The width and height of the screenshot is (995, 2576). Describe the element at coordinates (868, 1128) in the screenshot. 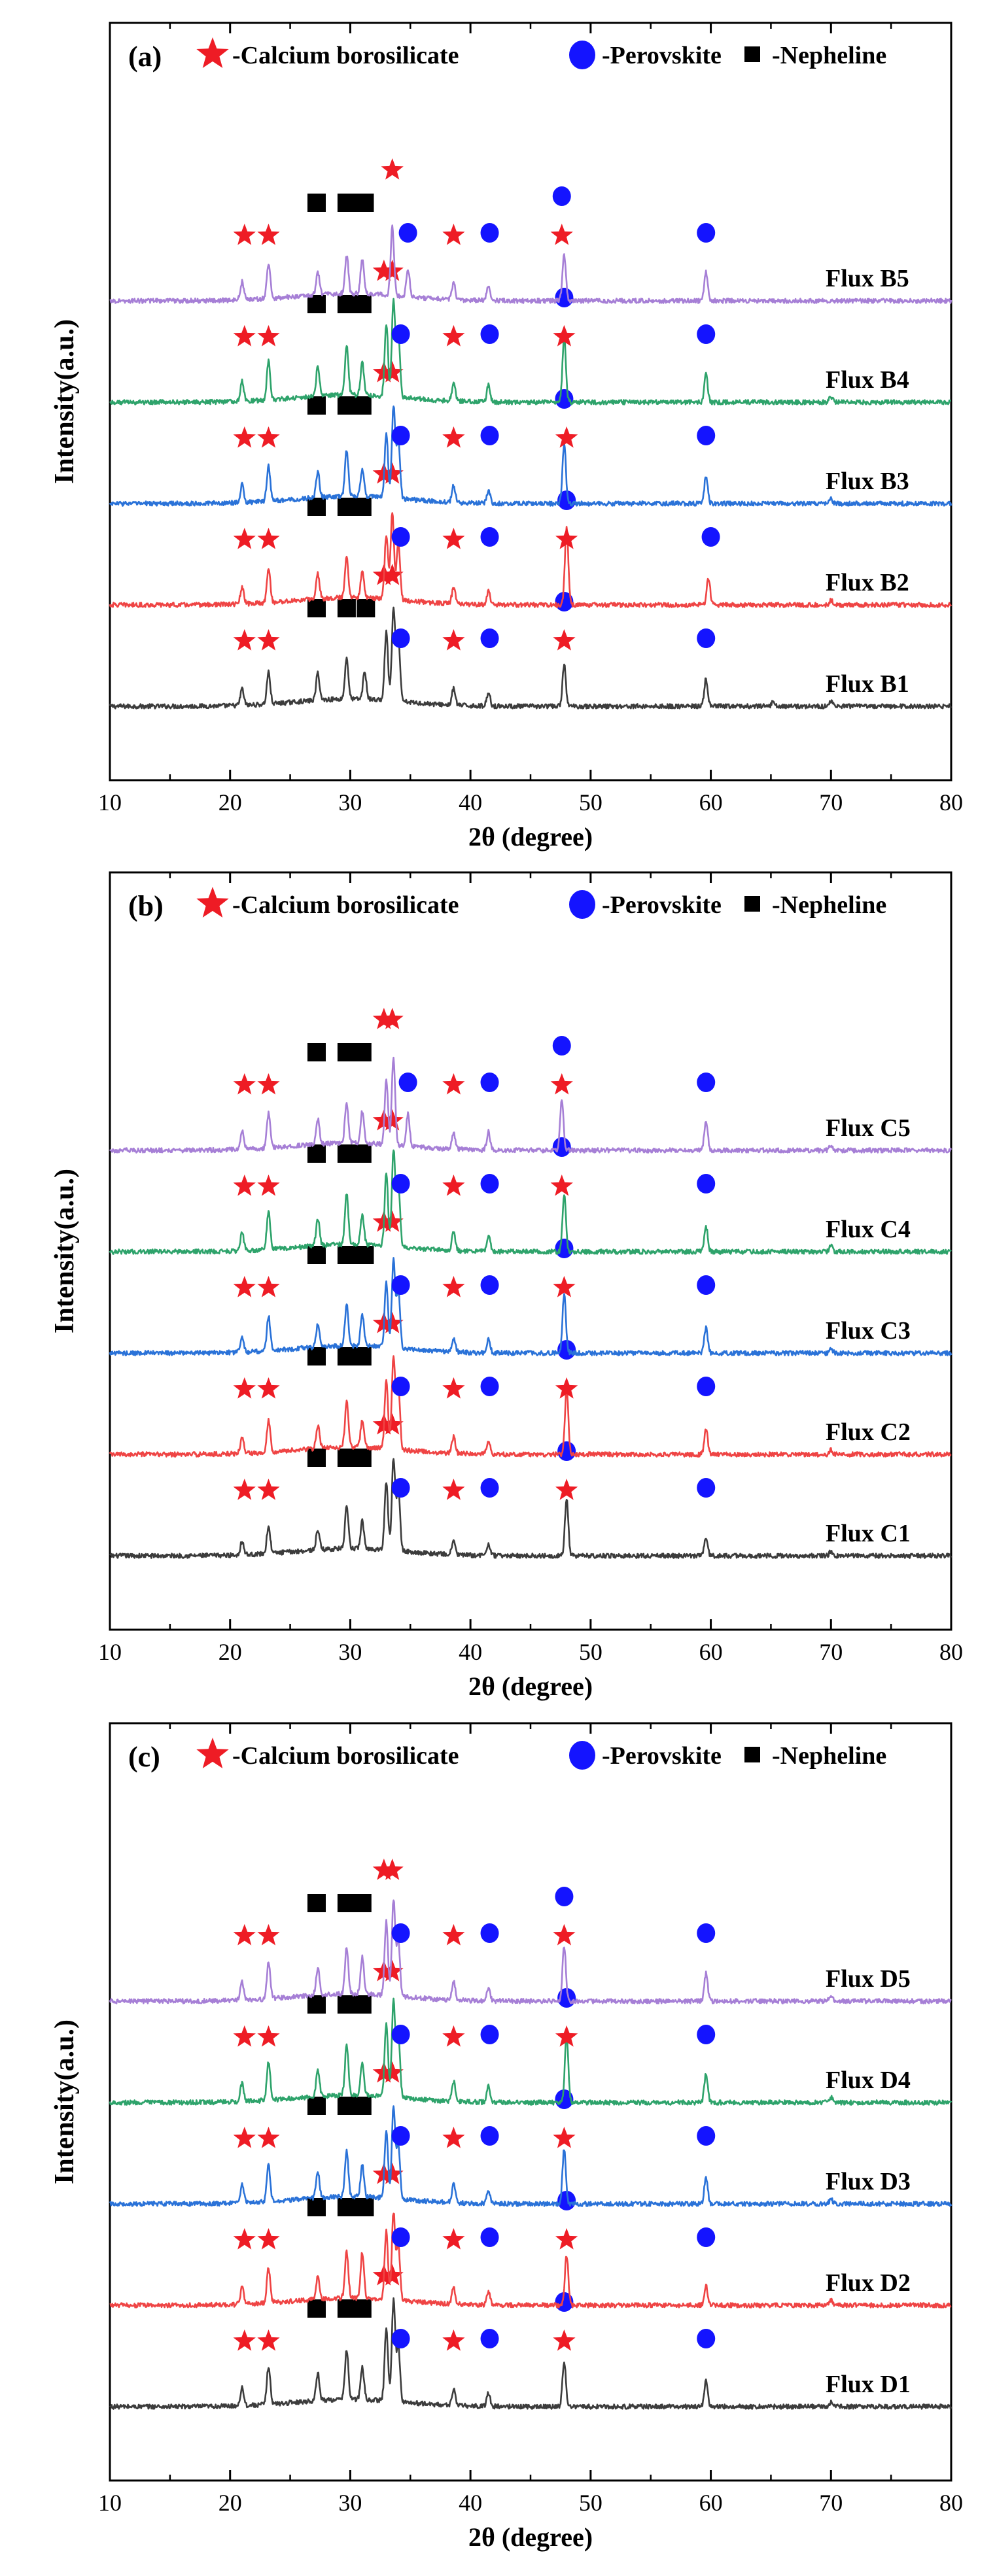

I see `series-label: Flux C5` at that location.